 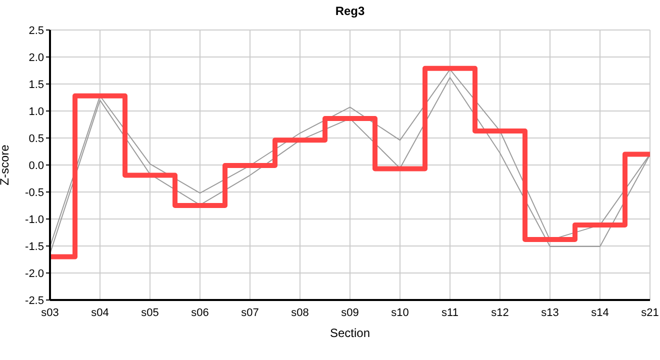 What do you see at coordinates (650, 312) in the screenshot?
I see `x-tick-label: s21` at bounding box center [650, 312].